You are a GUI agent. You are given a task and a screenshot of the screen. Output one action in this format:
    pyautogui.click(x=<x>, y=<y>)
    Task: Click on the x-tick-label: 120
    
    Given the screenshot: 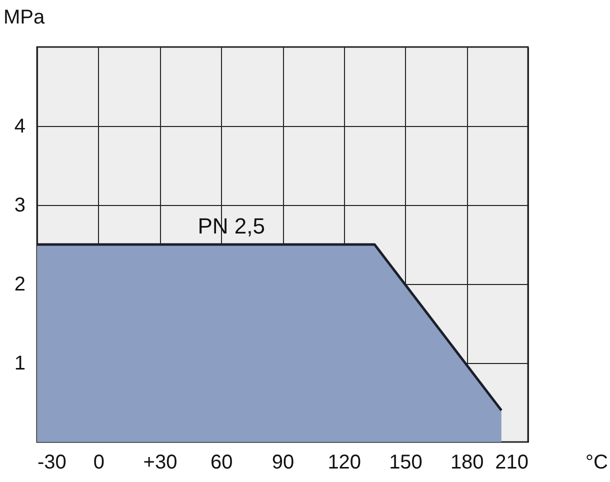 What is the action you would take?
    pyautogui.click(x=345, y=463)
    